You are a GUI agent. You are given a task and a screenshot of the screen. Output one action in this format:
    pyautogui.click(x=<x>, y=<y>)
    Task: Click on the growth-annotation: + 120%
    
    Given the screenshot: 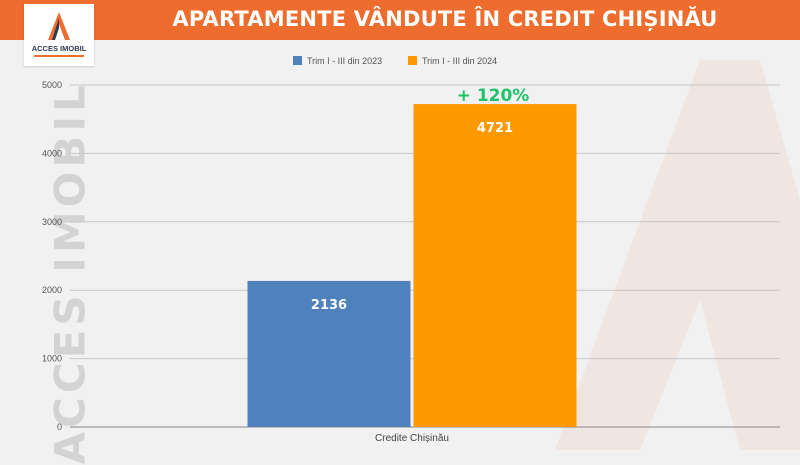 What is the action you would take?
    pyautogui.click(x=493, y=96)
    